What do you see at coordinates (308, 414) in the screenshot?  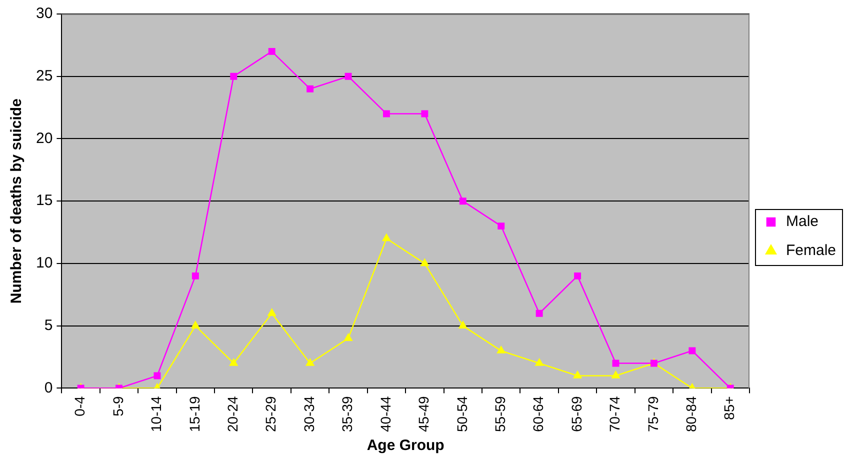 I see `x-tick-label: 30-34` at bounding box center [308, 414].